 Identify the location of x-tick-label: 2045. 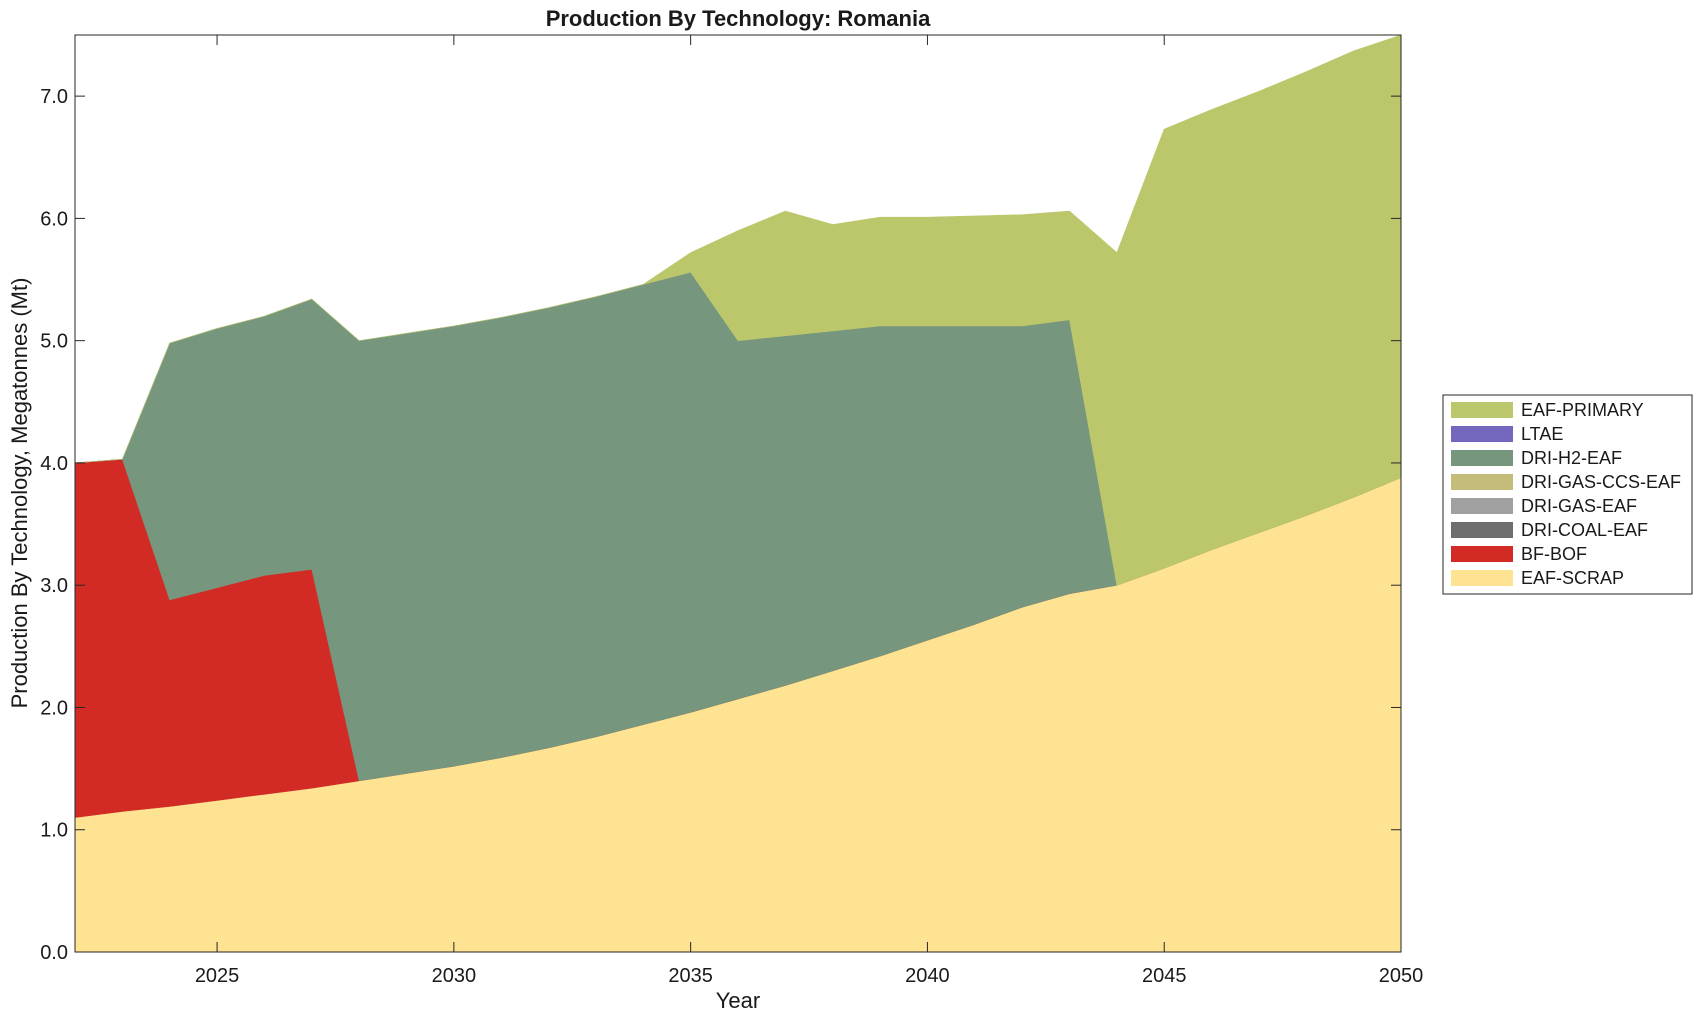
(1164, 976).